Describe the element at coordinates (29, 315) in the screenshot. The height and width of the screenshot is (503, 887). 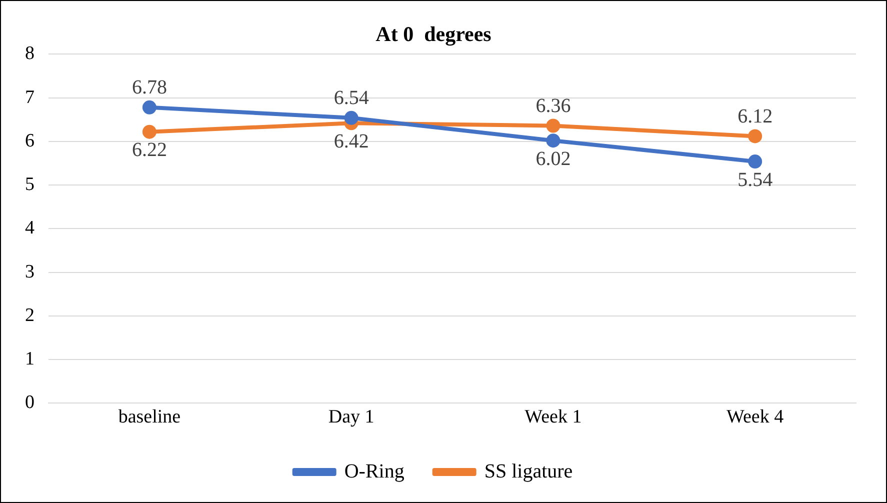
I see `y-tick-label: 2` at that location.